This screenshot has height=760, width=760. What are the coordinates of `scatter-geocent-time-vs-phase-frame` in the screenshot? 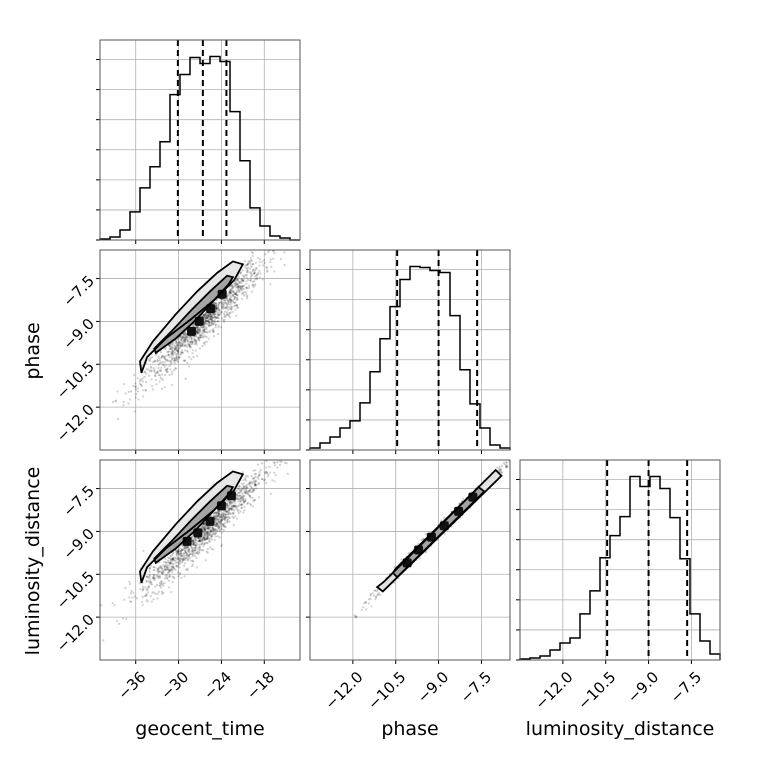 It's located at (200, 350).